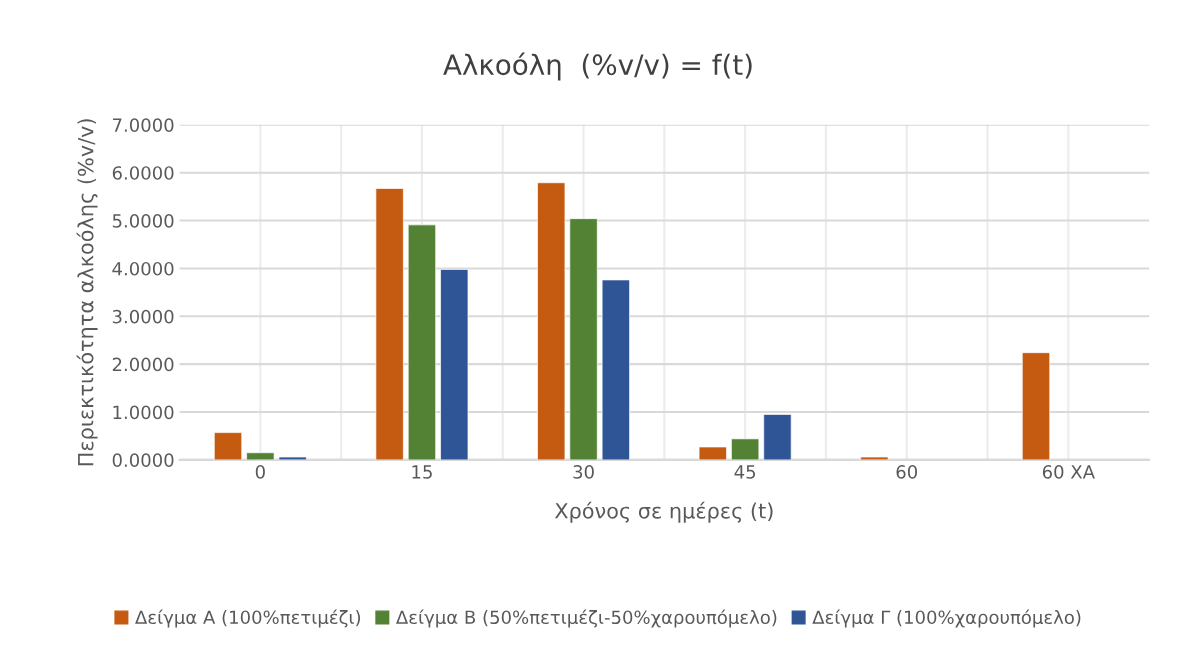  Describe the element at coordinates (260, 472) in the screenshot. I see `x-tick-label: 0` at that location.